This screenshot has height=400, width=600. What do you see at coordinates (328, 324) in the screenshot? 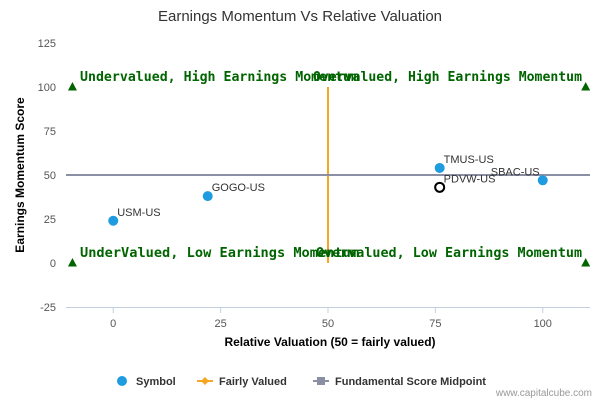
I see `x-tick-label: 50` at bounding box center [328, 324].